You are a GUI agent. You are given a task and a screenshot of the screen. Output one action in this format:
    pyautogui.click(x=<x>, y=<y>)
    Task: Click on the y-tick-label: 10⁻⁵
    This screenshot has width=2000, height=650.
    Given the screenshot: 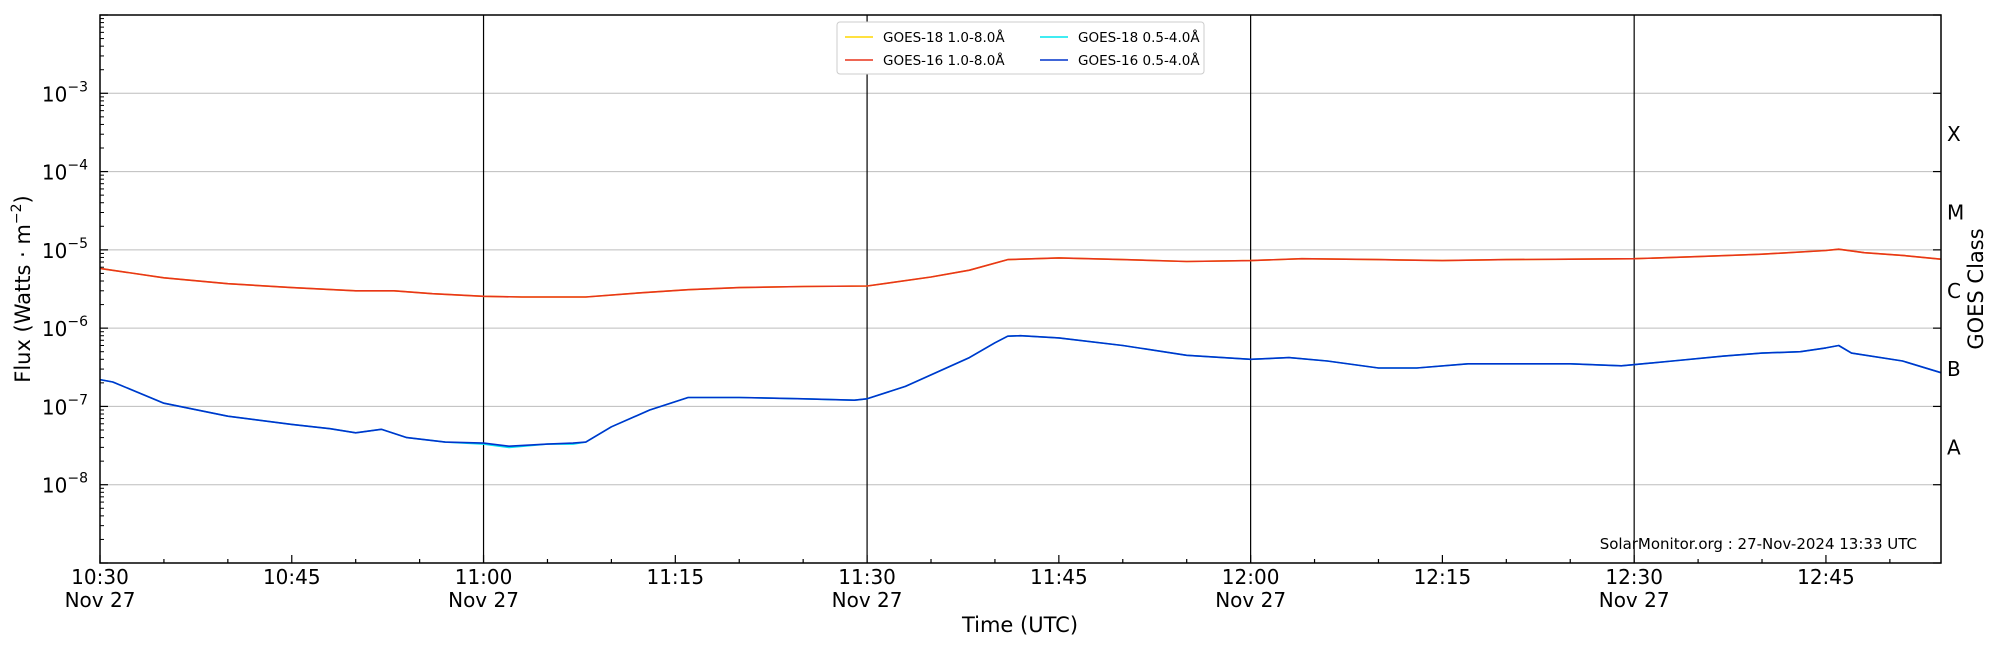 What is the action you would take?
    pyautogui.click(x=65, y=249)
    